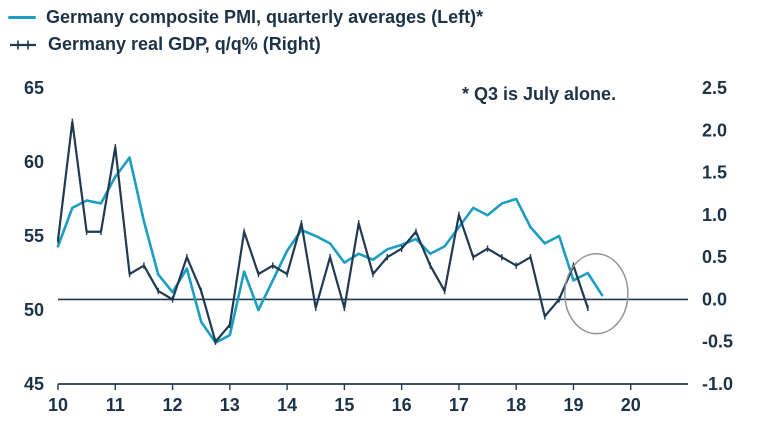 Image resolution: width=758 pixels, height=441 pixels. What do you see at coordinates (573, 405) in the screenshot?
I see `x-tick-label: 19` at bounding box center [573, 405].